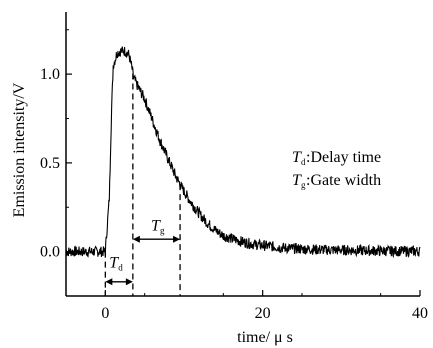 The height and width of the screenshot is (348, 433). What do you see at coordinates (50, 74) in the screenshot?
I see `y-tick-label: 1.0` at bounding box center [50, 74].